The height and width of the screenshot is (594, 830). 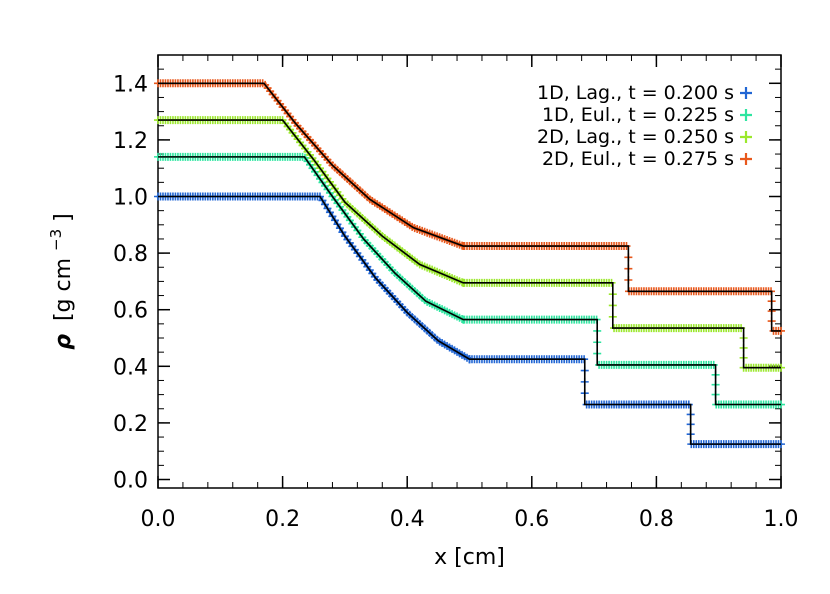 I want to click on y-tick-label: 0.6, so click(x=130, y=311).